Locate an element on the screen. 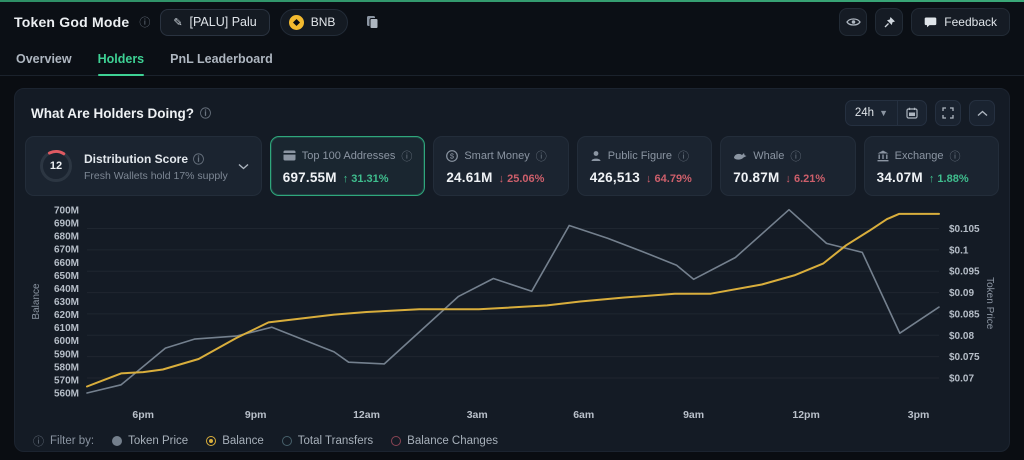 Image resolution: width=1024 pixels, height=460 pixels. svg-text: 3pm is located at coordinates (919, 415).